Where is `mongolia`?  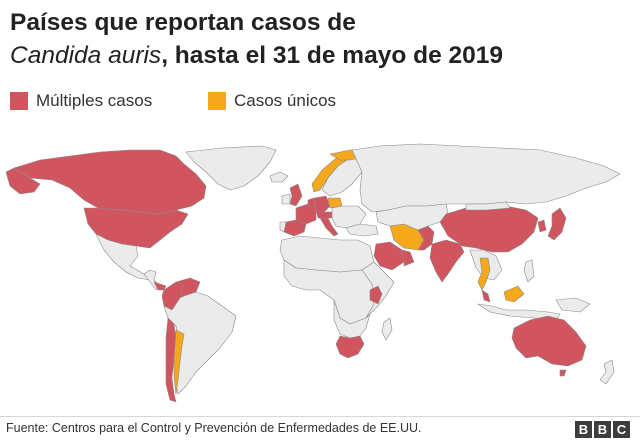
mongolia is located at coordinates (488, 206).